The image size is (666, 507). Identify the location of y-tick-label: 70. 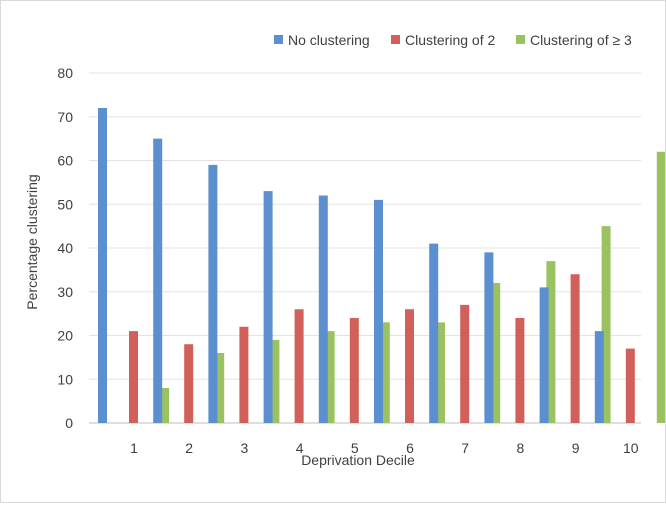
(65, 117).